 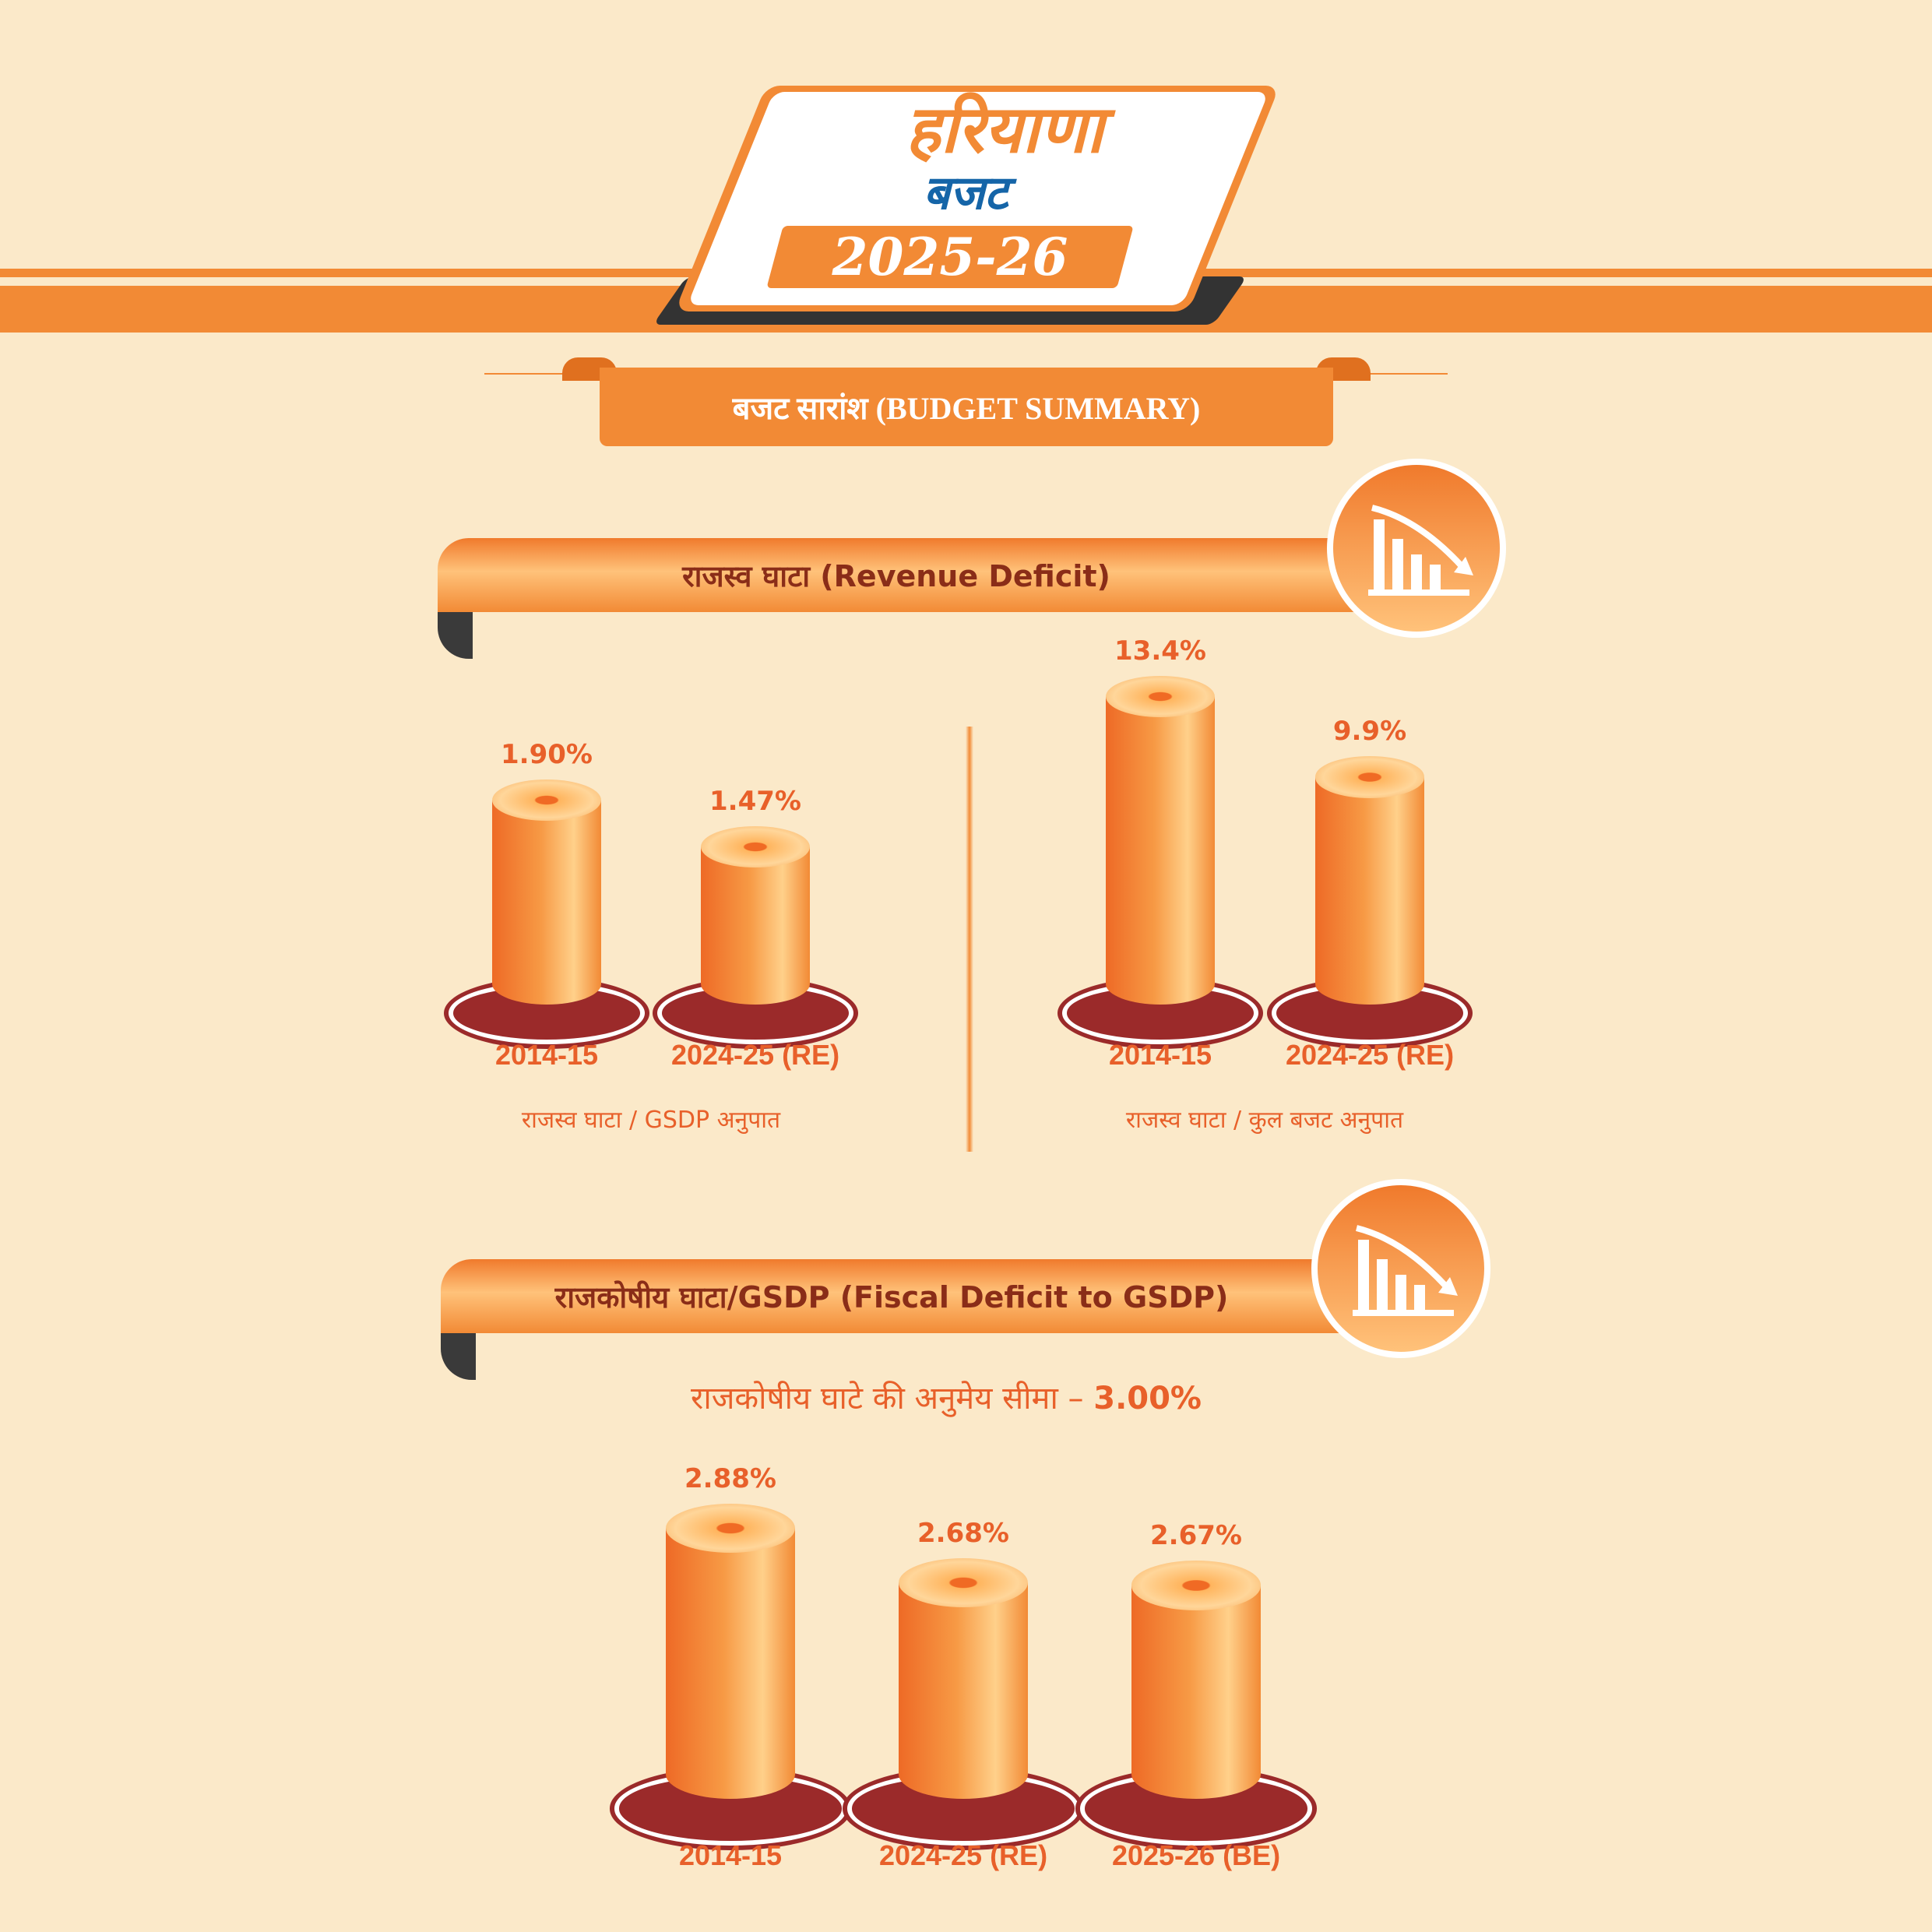 What do you see at coordinates (965, 193) in the screenshot?
I see `logo-budget: बजट` at bounding box center [965, 193].